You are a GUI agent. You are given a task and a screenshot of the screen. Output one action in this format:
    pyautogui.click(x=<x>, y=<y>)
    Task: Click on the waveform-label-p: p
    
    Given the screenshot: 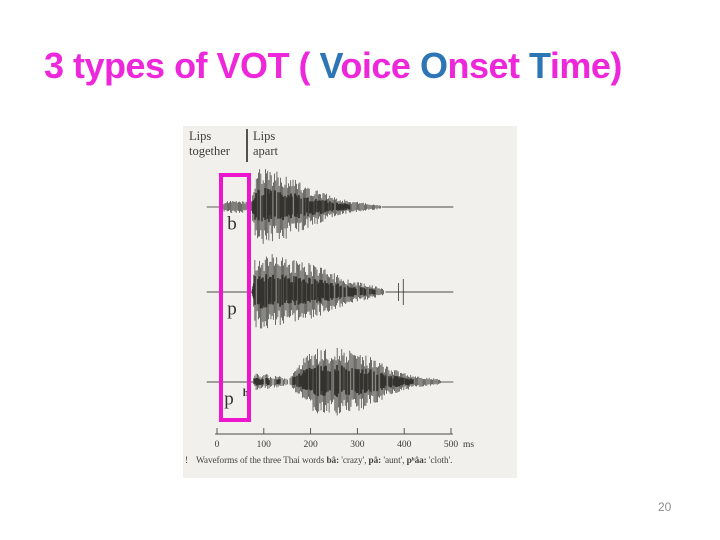 What is the action you would take?
    pyautogui.click(x=232, y=309)
    